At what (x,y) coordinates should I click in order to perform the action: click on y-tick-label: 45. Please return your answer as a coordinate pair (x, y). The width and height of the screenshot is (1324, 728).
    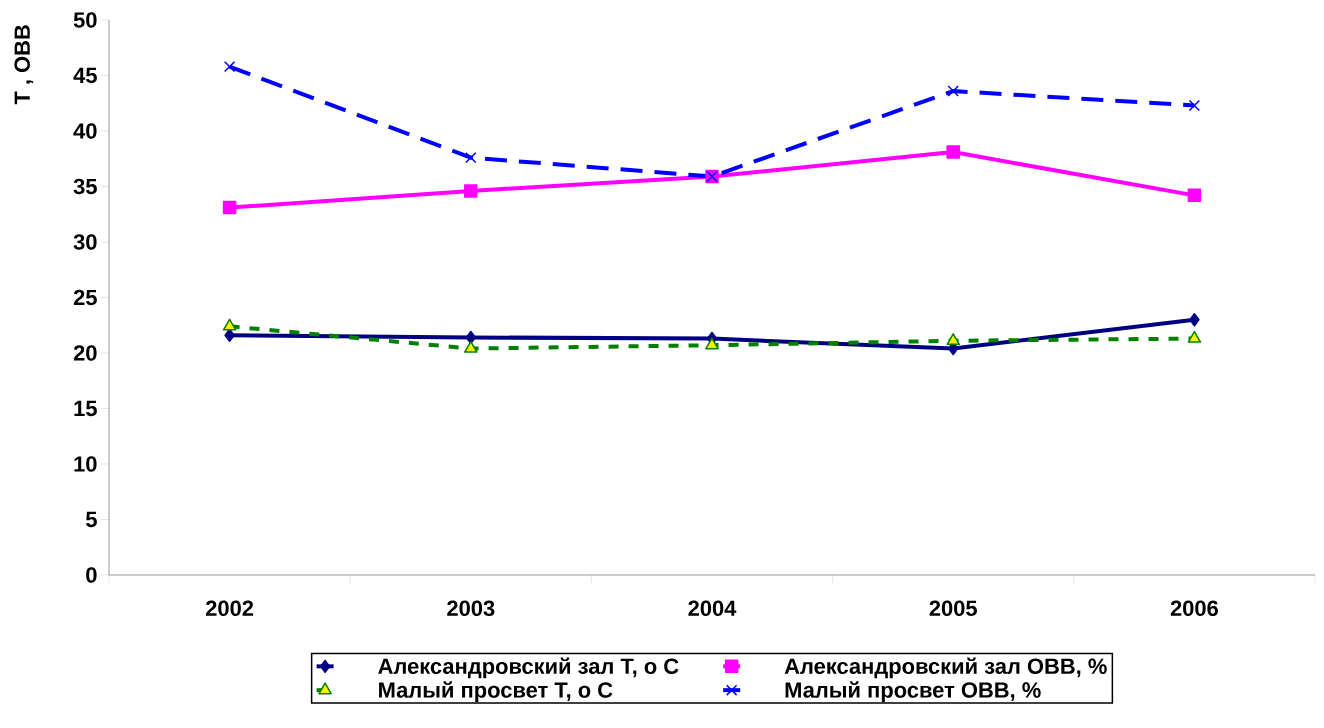
    Looking at the image, I should click on (85, 75).